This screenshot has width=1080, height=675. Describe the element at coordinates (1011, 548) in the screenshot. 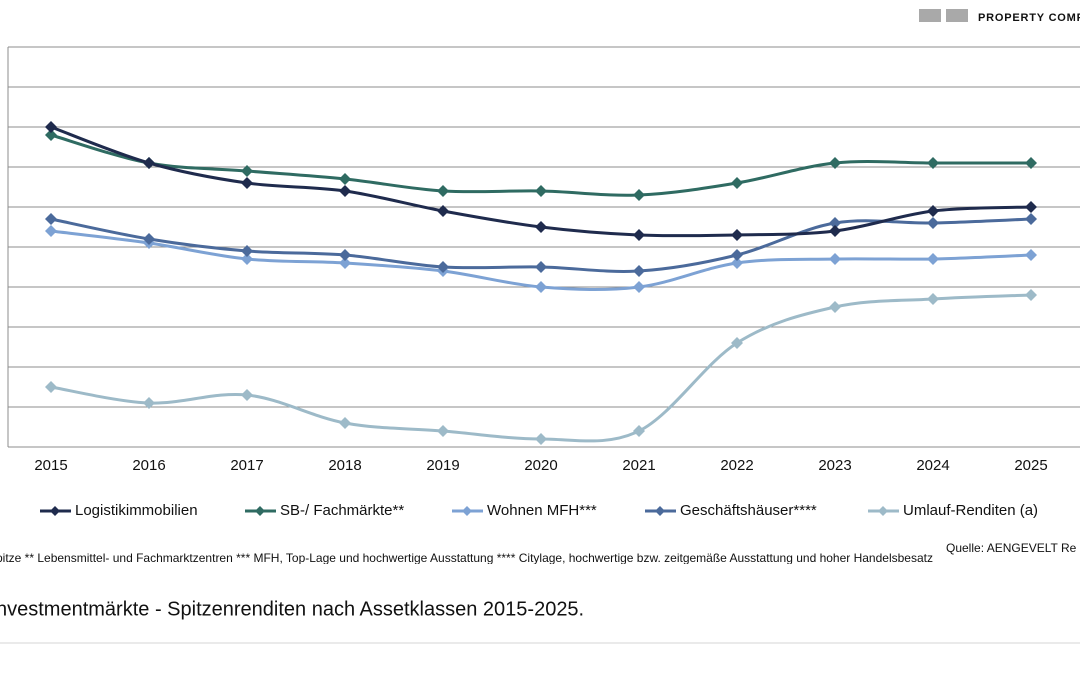

I see `source: Quelle: AENGEVELT Re` at that location.